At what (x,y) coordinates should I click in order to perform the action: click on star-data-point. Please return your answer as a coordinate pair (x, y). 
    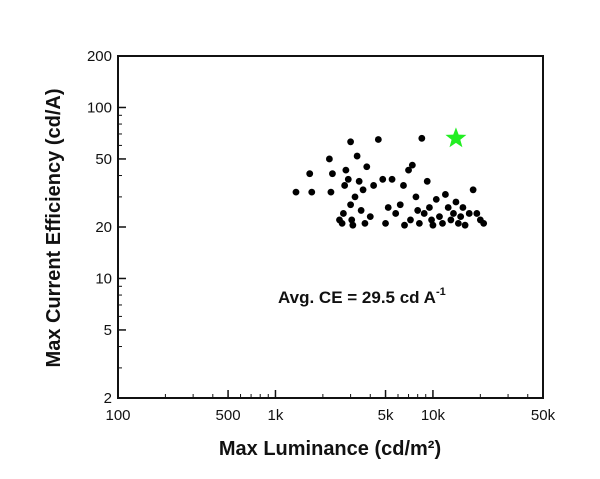
    Looking at the image, I should click on (456, 137).